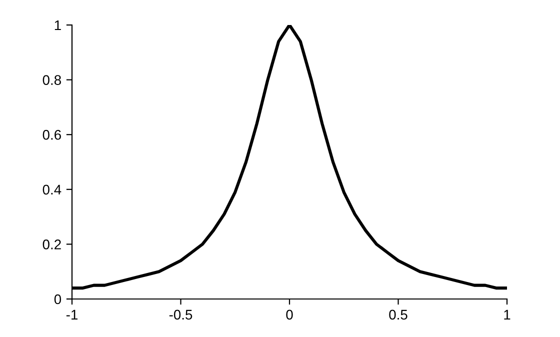 The width and height of the screenshot is (560, 337). I want to click on x-tick-label: -1, so click(72, 315).